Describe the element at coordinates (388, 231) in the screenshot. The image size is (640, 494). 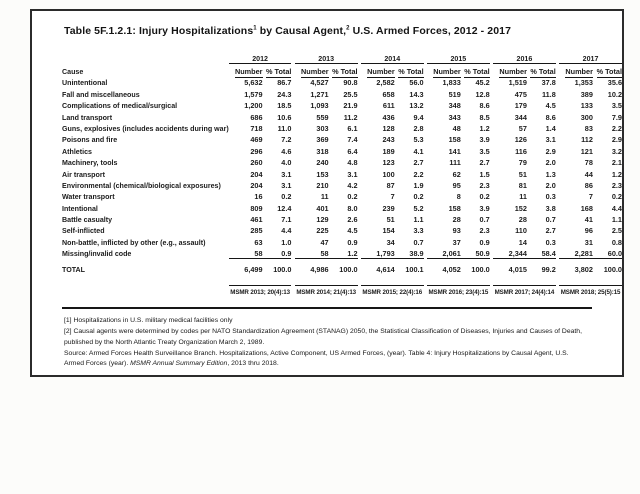
I see `number-cell-2014: 154` at that location.